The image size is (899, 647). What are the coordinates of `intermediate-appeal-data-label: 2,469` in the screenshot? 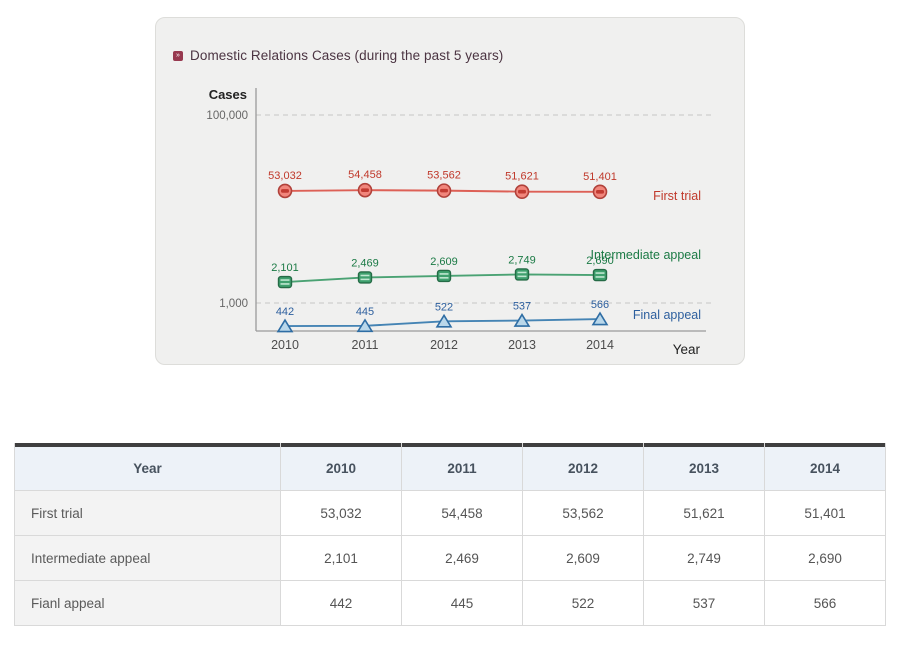 It's located at (365, 263).